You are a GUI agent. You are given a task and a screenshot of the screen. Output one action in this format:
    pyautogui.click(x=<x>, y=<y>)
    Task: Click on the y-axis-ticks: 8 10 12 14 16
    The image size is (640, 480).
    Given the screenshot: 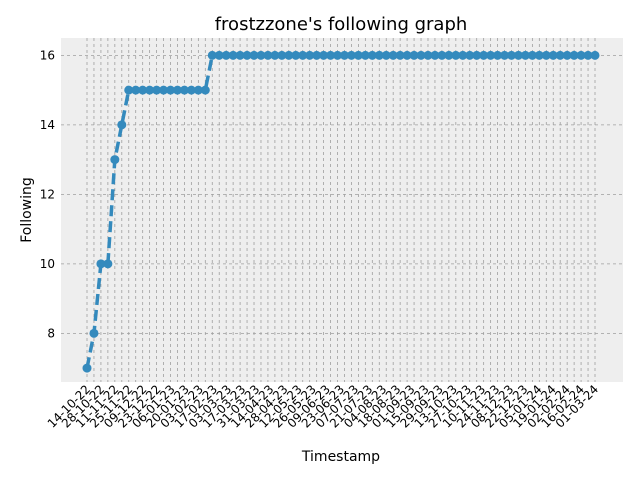 What is the action you would take?
    pyautogui.click(x=47, y=194)
    